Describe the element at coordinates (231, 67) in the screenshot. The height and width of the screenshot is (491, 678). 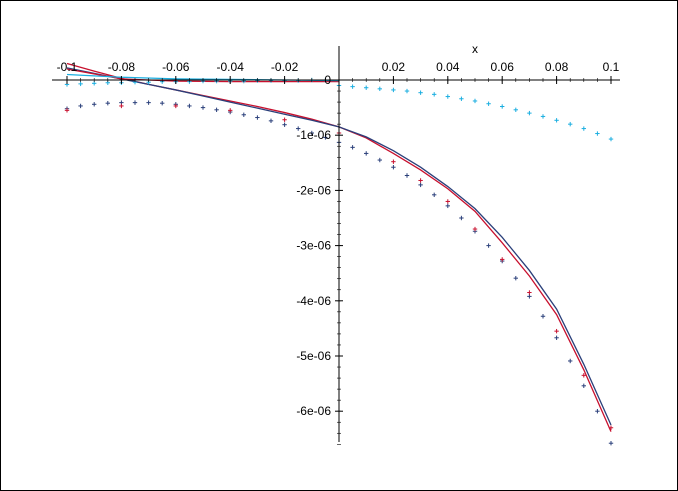
I see `x-tick-label: -0.04` at that location.